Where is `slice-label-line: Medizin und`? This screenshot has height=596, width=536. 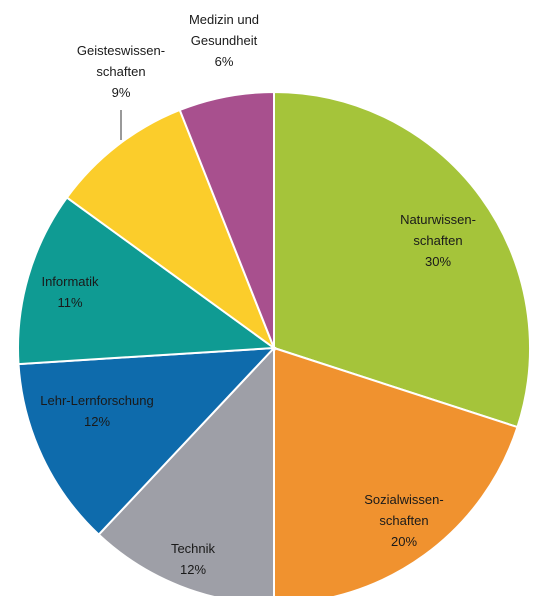
slice-label-line: Medizin und is located at coordinates (224, 19).